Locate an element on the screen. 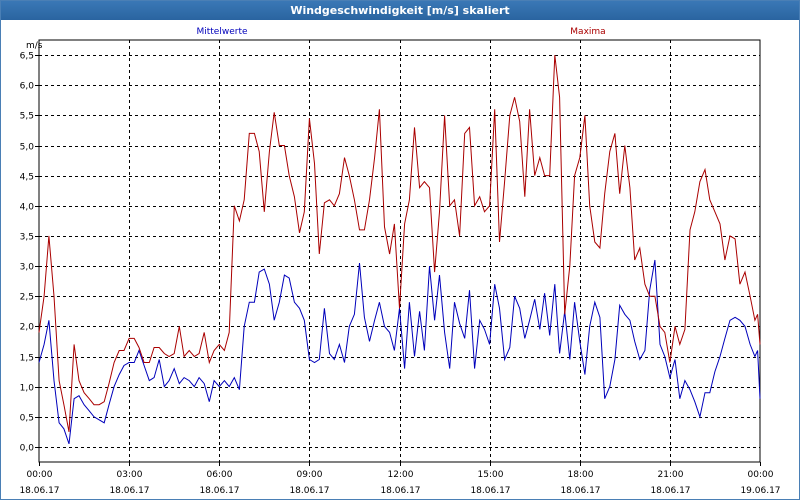 This screenshot has height=500, width=800. y-tick-label: 4,0 is located at coordinates (27, 208).